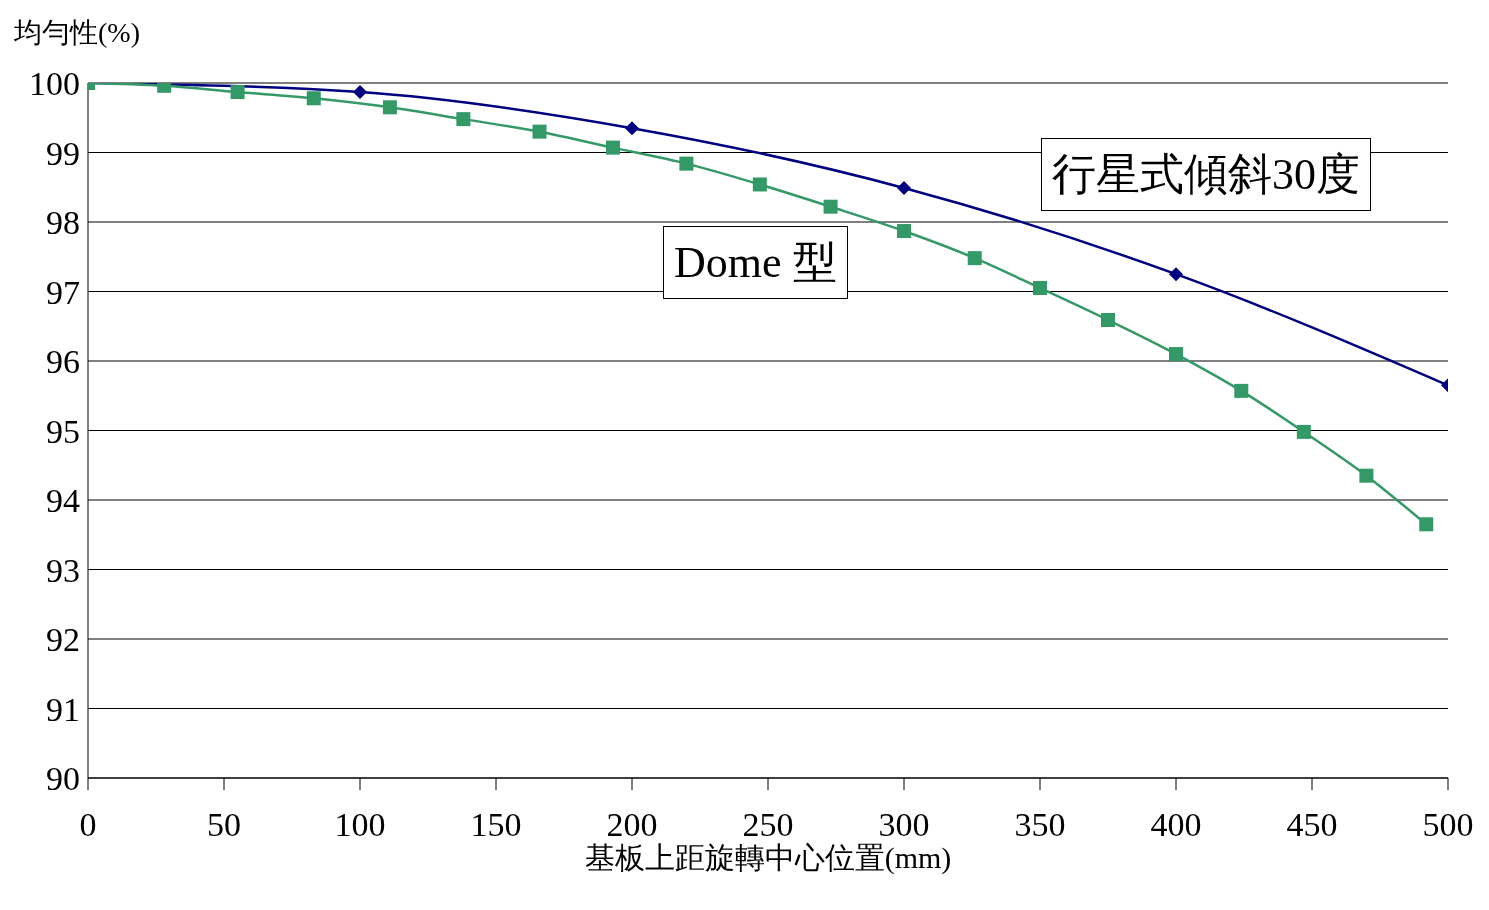  I want to click on y-tick-label: 90, so click(63, 779).